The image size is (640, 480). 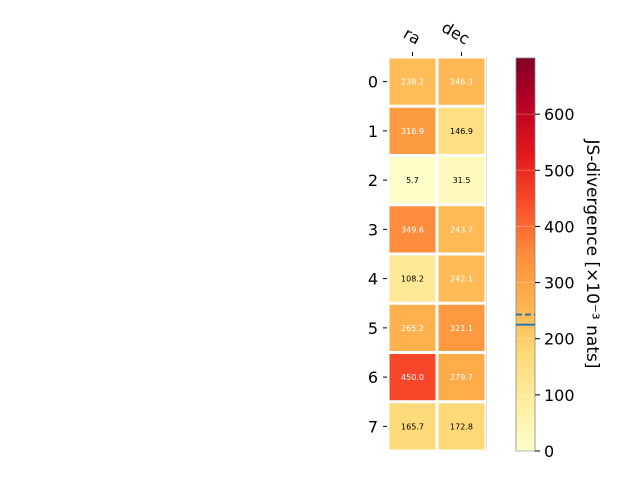 What do you see at coordinates (559, 395) in the screenshot?
I see `colorbar-tick-label: 100` at bounding box center [559, 395].